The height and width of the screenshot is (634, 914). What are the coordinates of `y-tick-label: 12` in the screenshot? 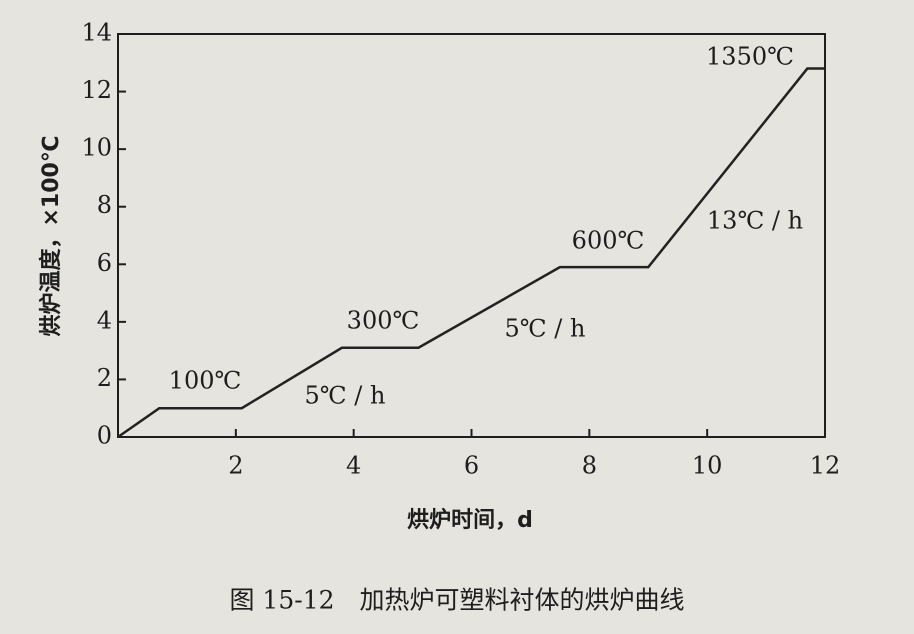 It's located at (96, 90).